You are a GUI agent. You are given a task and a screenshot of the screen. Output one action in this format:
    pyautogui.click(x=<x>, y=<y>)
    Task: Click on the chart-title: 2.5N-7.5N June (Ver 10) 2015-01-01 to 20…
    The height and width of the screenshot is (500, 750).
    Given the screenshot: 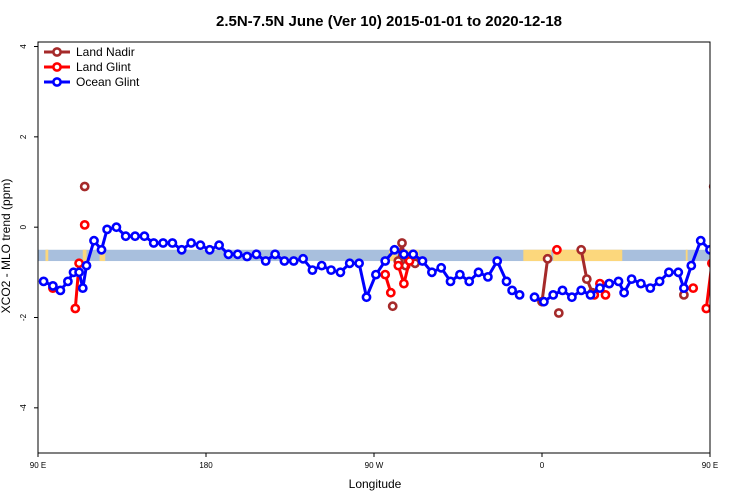 What is the action you would take?
    pyautogui.click(x=389, y=21)
    